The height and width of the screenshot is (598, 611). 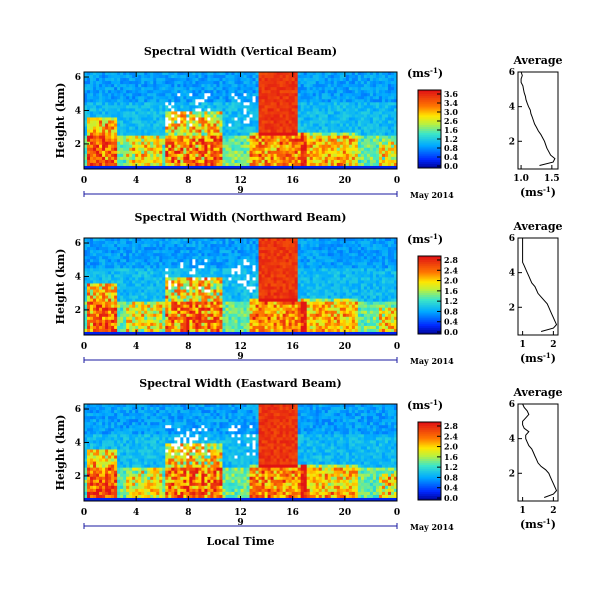 What do you see at coordinates (429, 165) in the screenshot?
I see `colorbar-swatch` at bounding box center [429, 165].